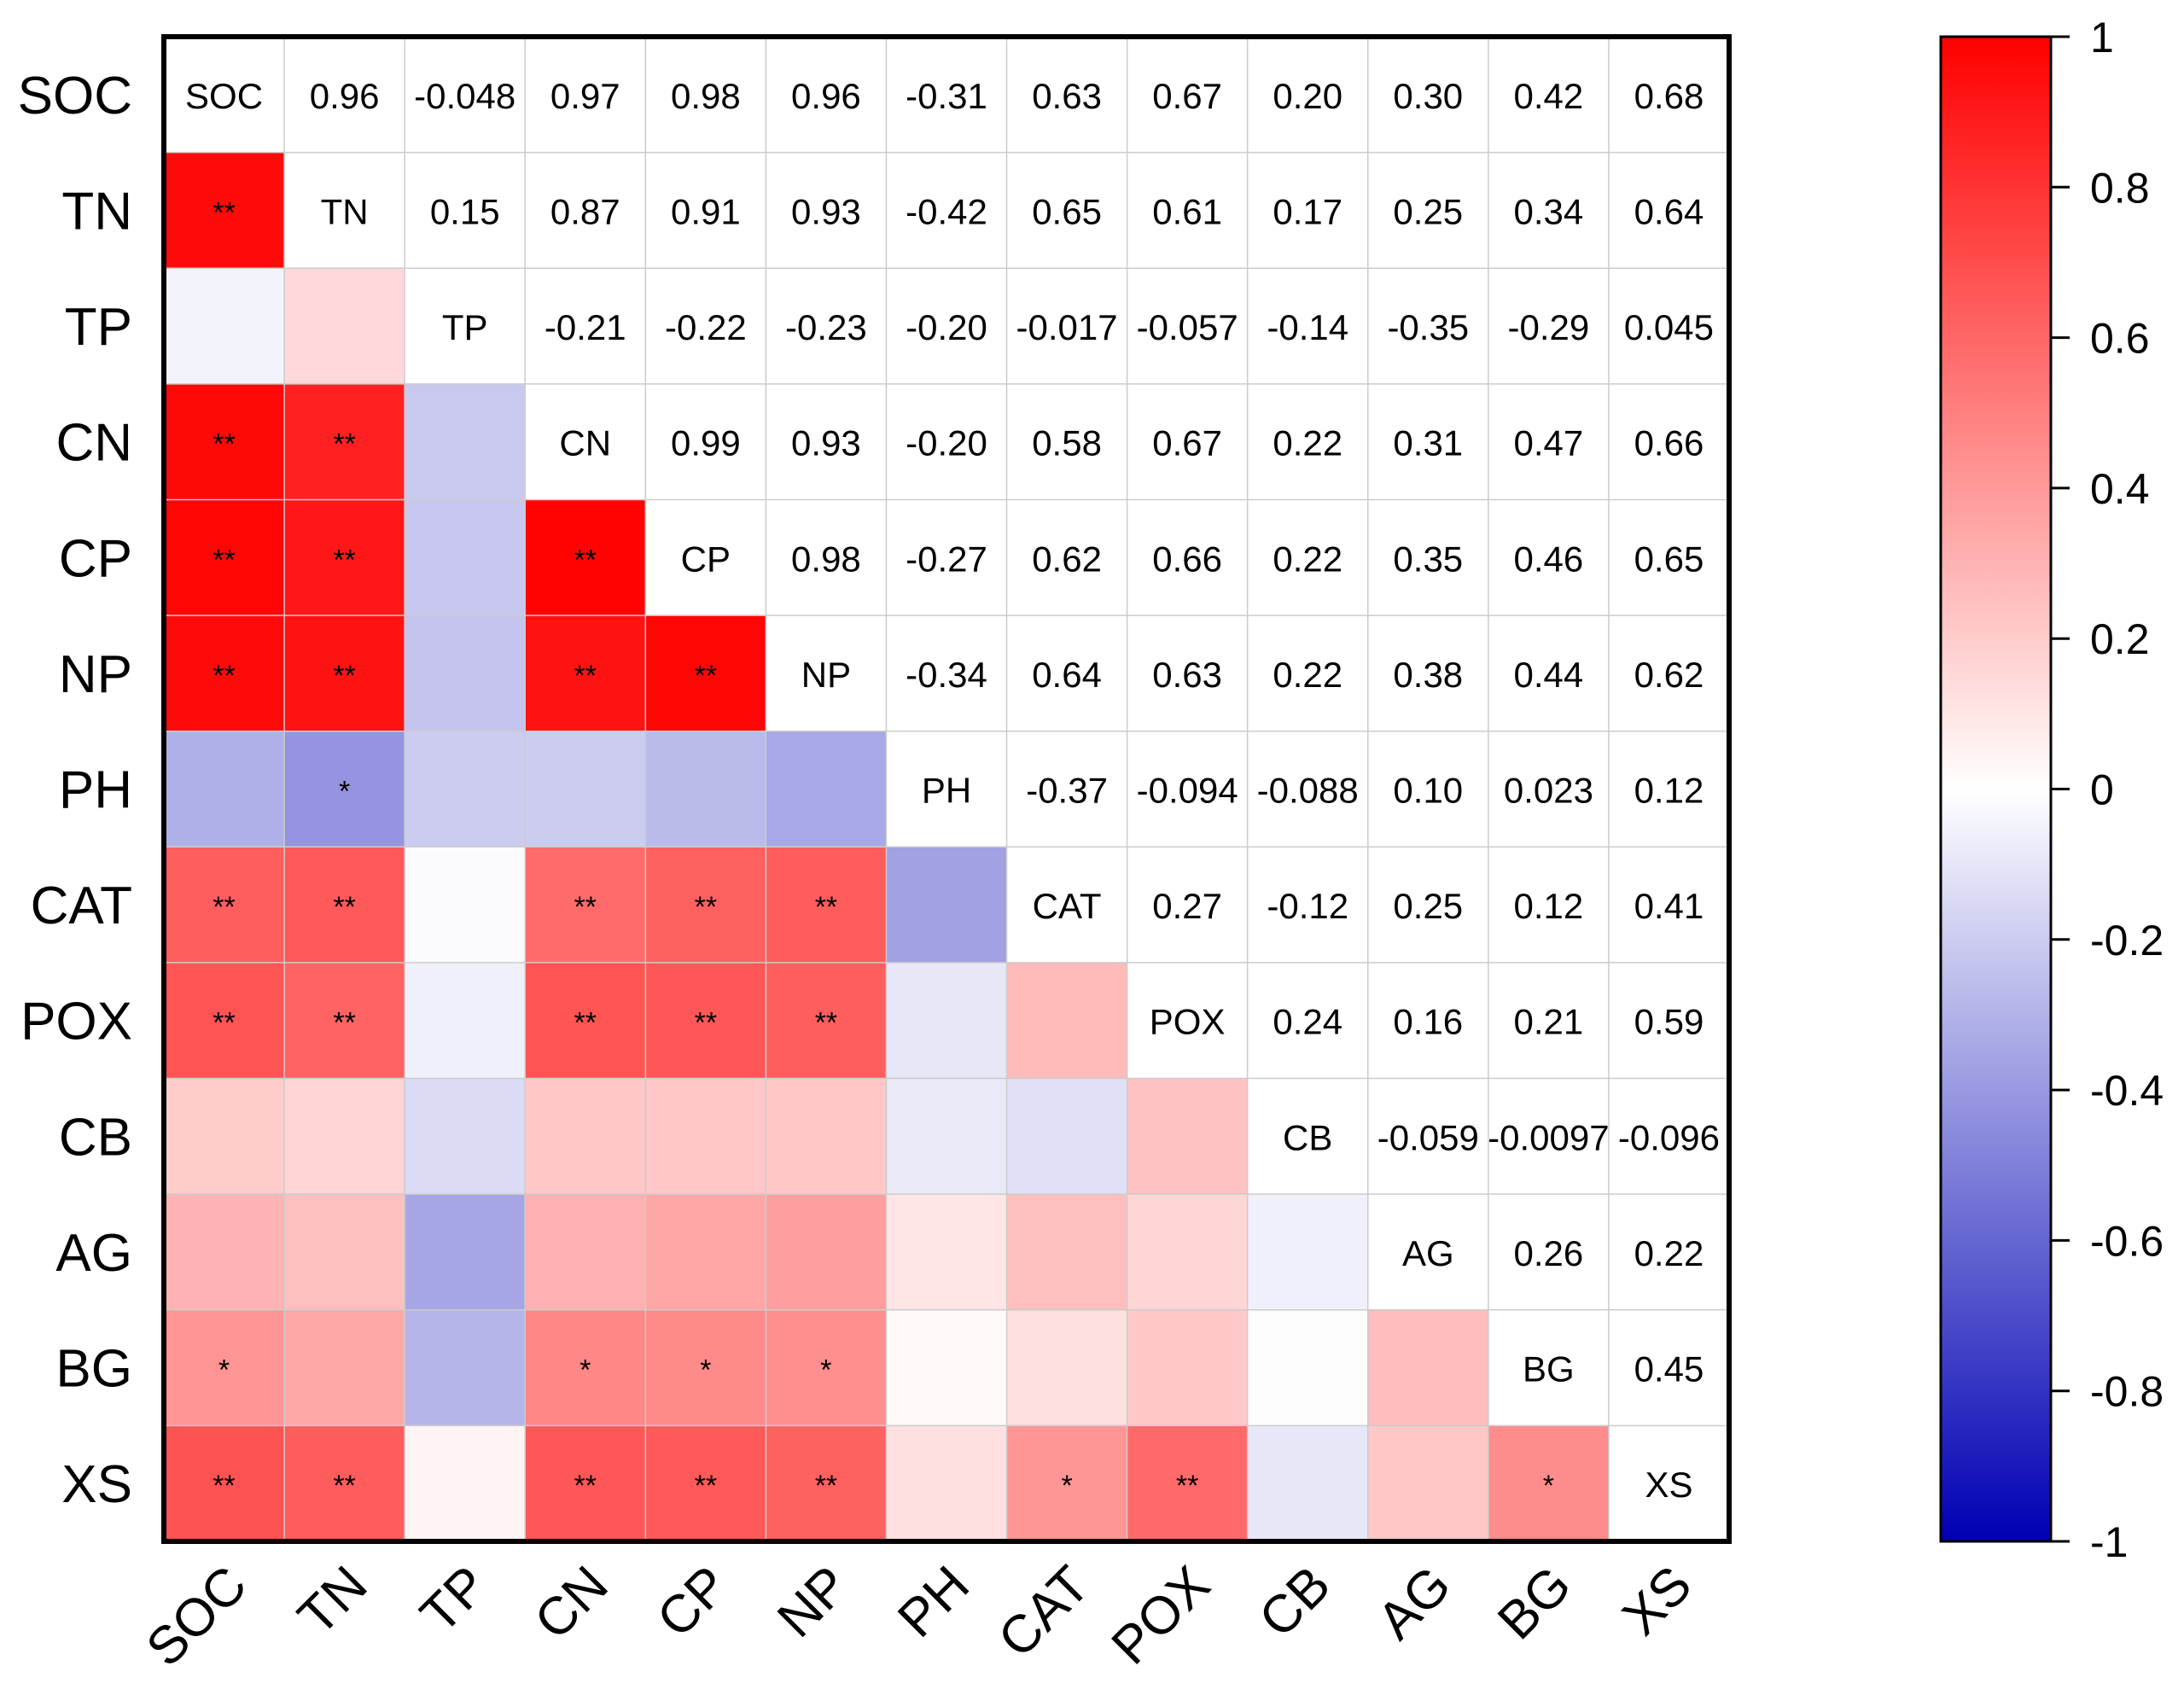  Describe the element at coordinates (1067, 211) in the screenshot. I see `correlation-value-label: 0.65` at that location.